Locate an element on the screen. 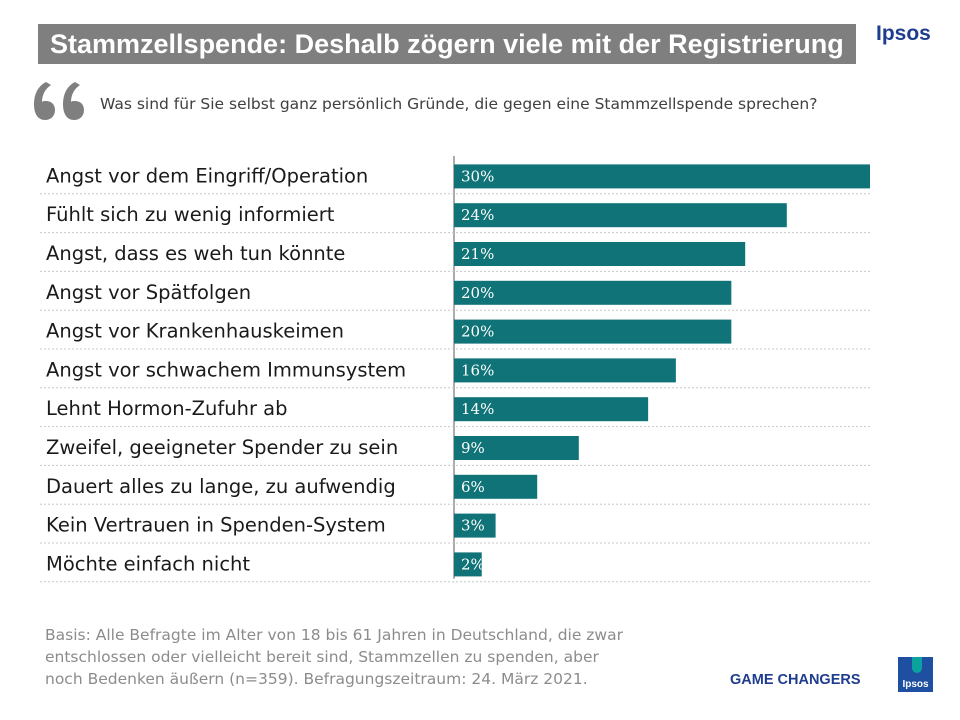 This screenshot has height=720, width=960. quote-icon is located at coordinates (59, 101).